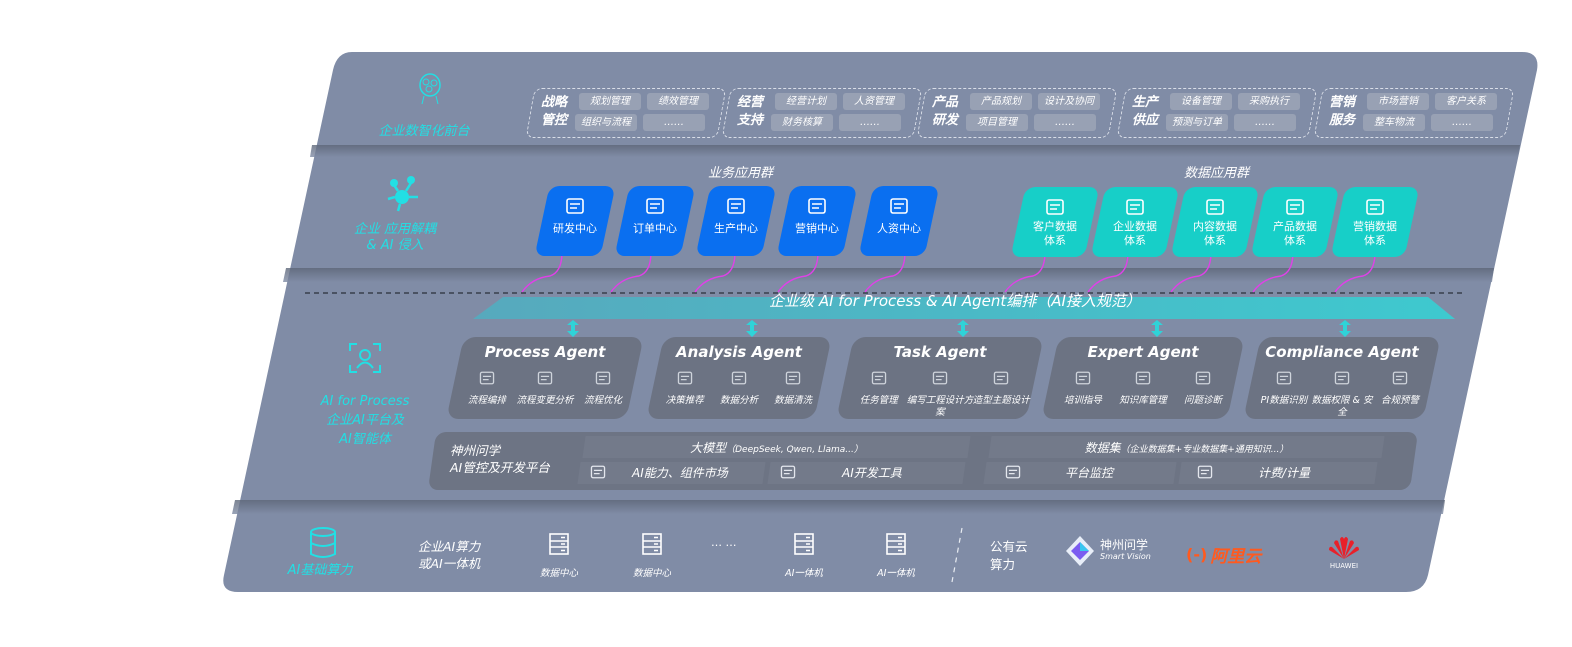  Describe the element at coordinates (736, 221) in the screenshot. I see `business-app-card: 生产中心` at that location.